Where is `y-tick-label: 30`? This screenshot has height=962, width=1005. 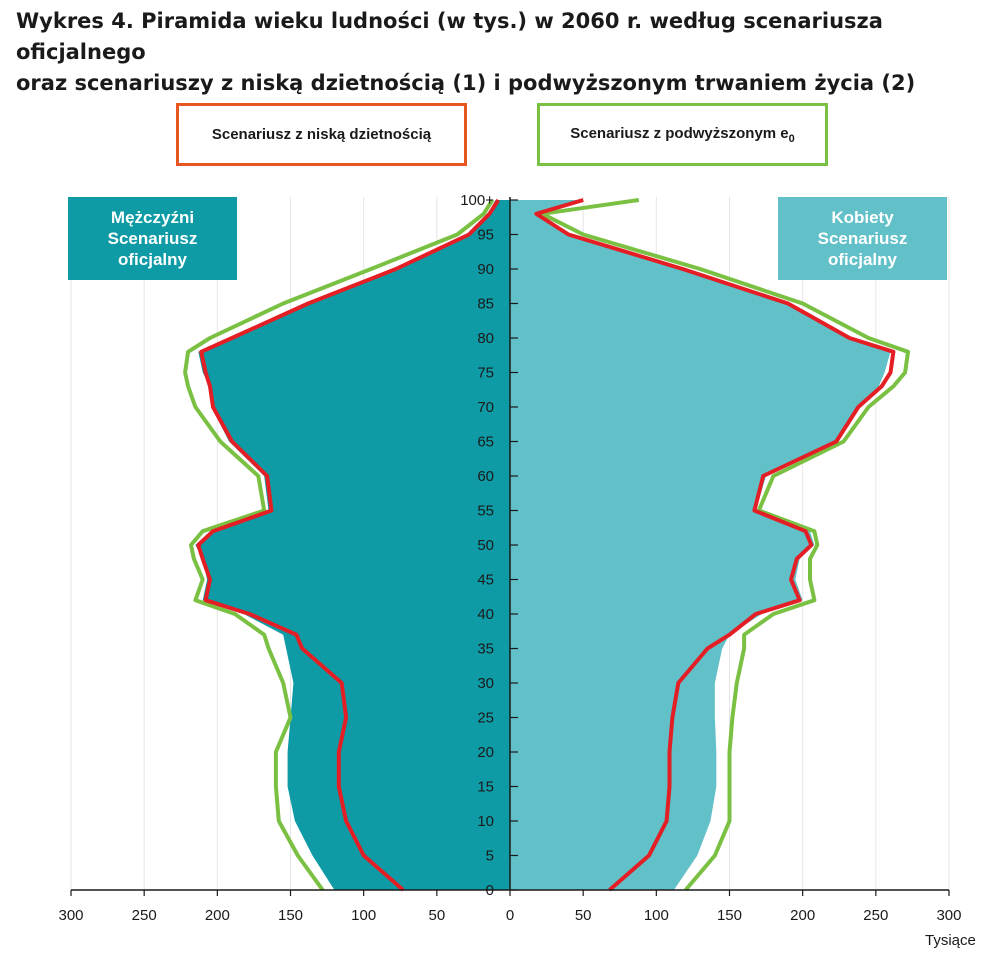
y-tick-label: 30 is located at coordinates (485, 683).